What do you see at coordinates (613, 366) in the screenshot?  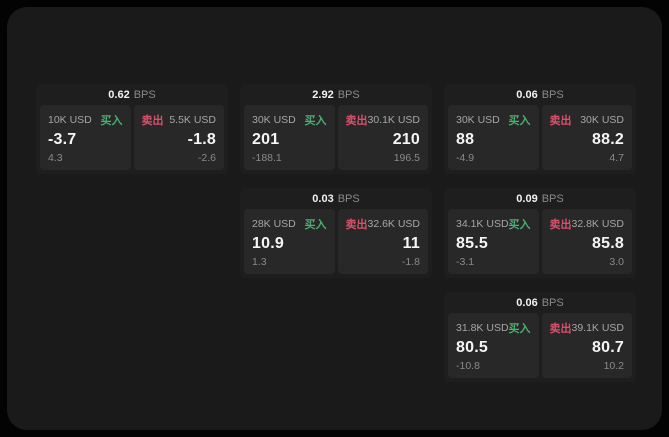 I see `sell-change-value: 10.2` at bounding box center [613, 366].